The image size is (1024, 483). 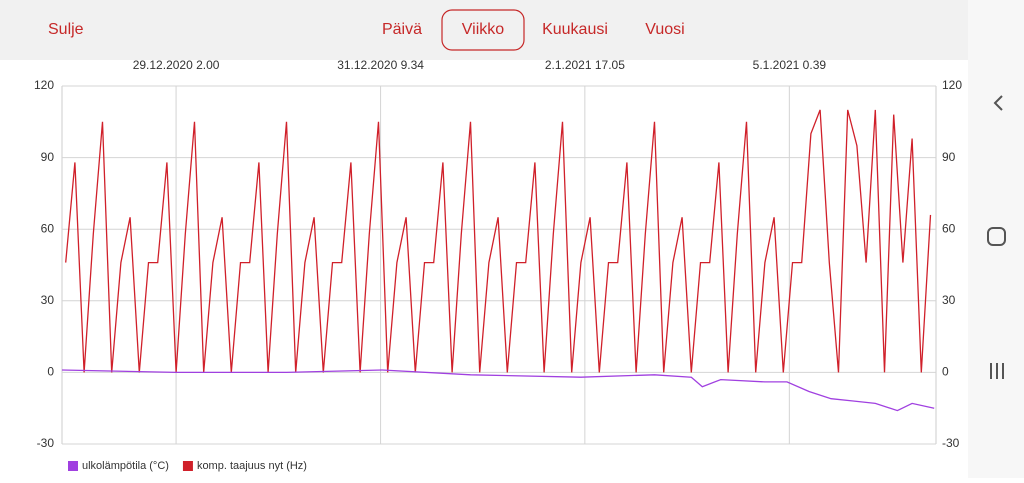 What do you see at coordinates (997, 371) in the screenshot?
I see `recent-icon` at bounding box center [997, 371].